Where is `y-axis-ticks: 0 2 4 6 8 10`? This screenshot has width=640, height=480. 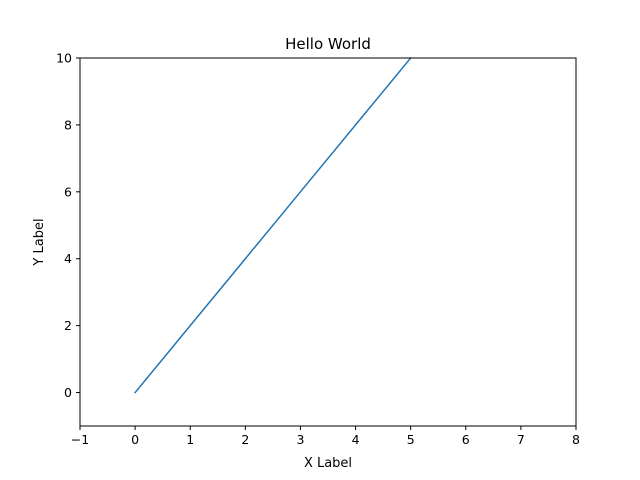
y-axis-ticks: 0 2 4 6 8 10 is located at coordinates (68, 225).